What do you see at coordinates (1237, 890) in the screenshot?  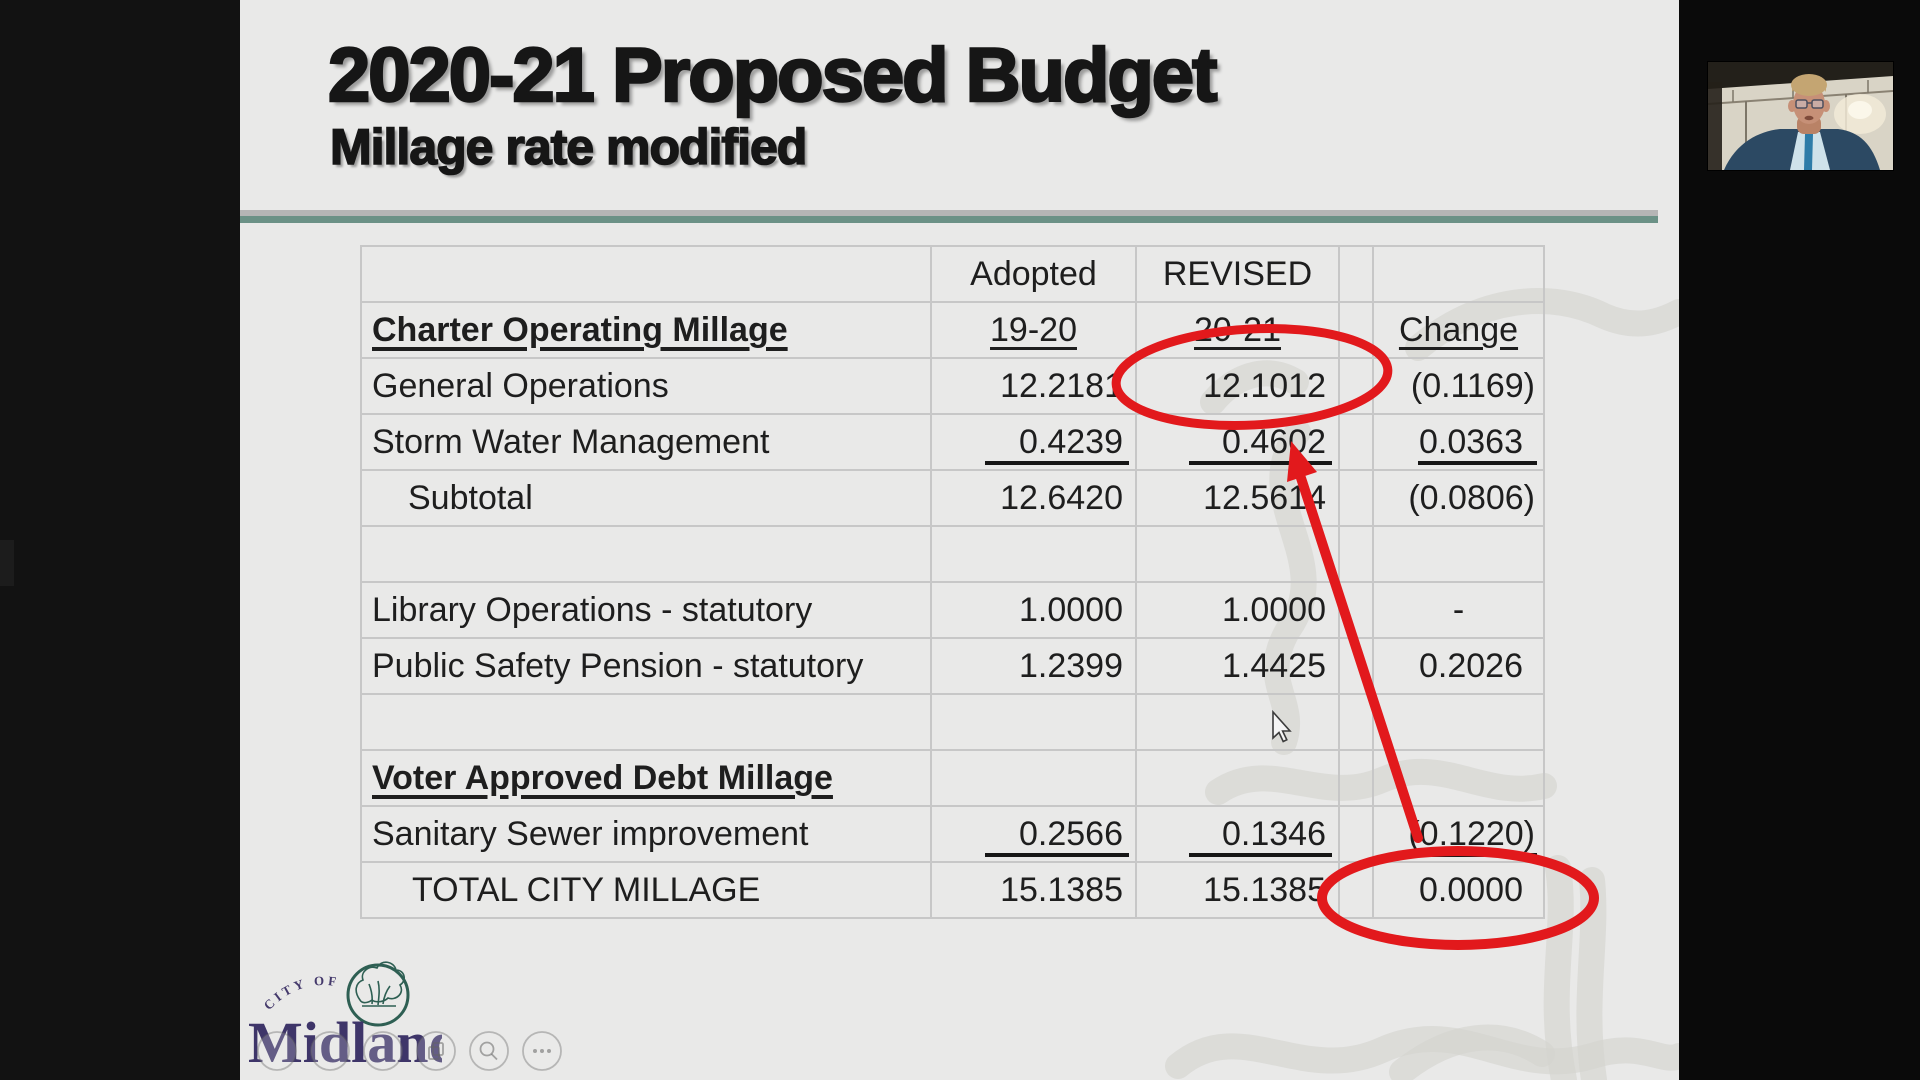 I see `cell-revised: 15.1385` at bounding box center [1237, 890].